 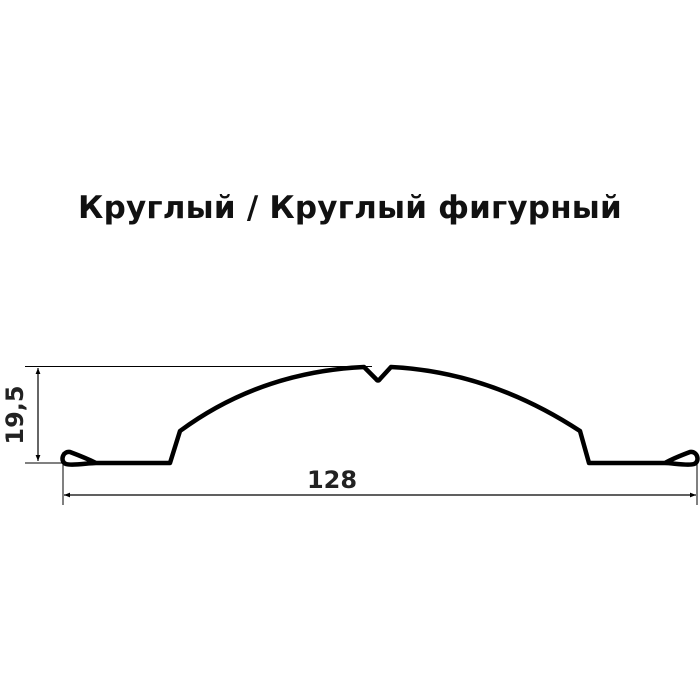 I want to click on height-label: 19,5, so click(x=15, y=414).